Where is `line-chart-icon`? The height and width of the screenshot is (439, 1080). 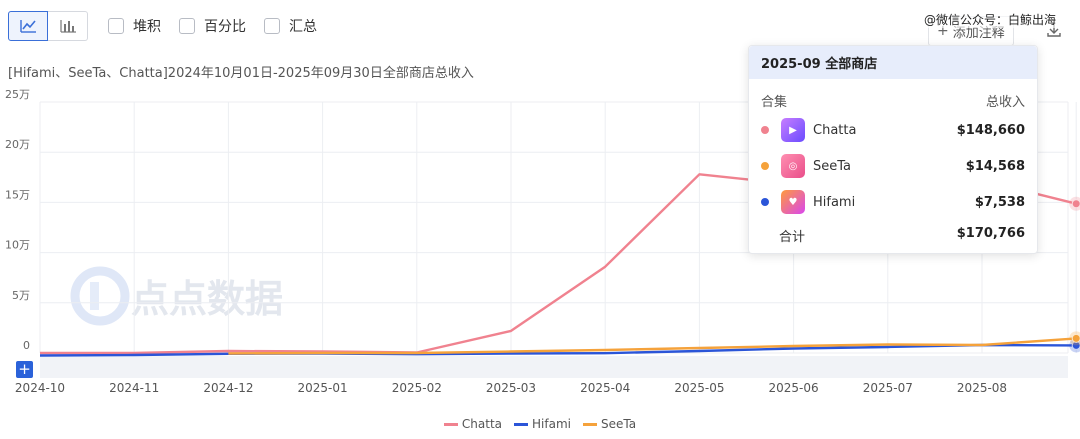
line-chart-icon is located at coordinates (28, 26).